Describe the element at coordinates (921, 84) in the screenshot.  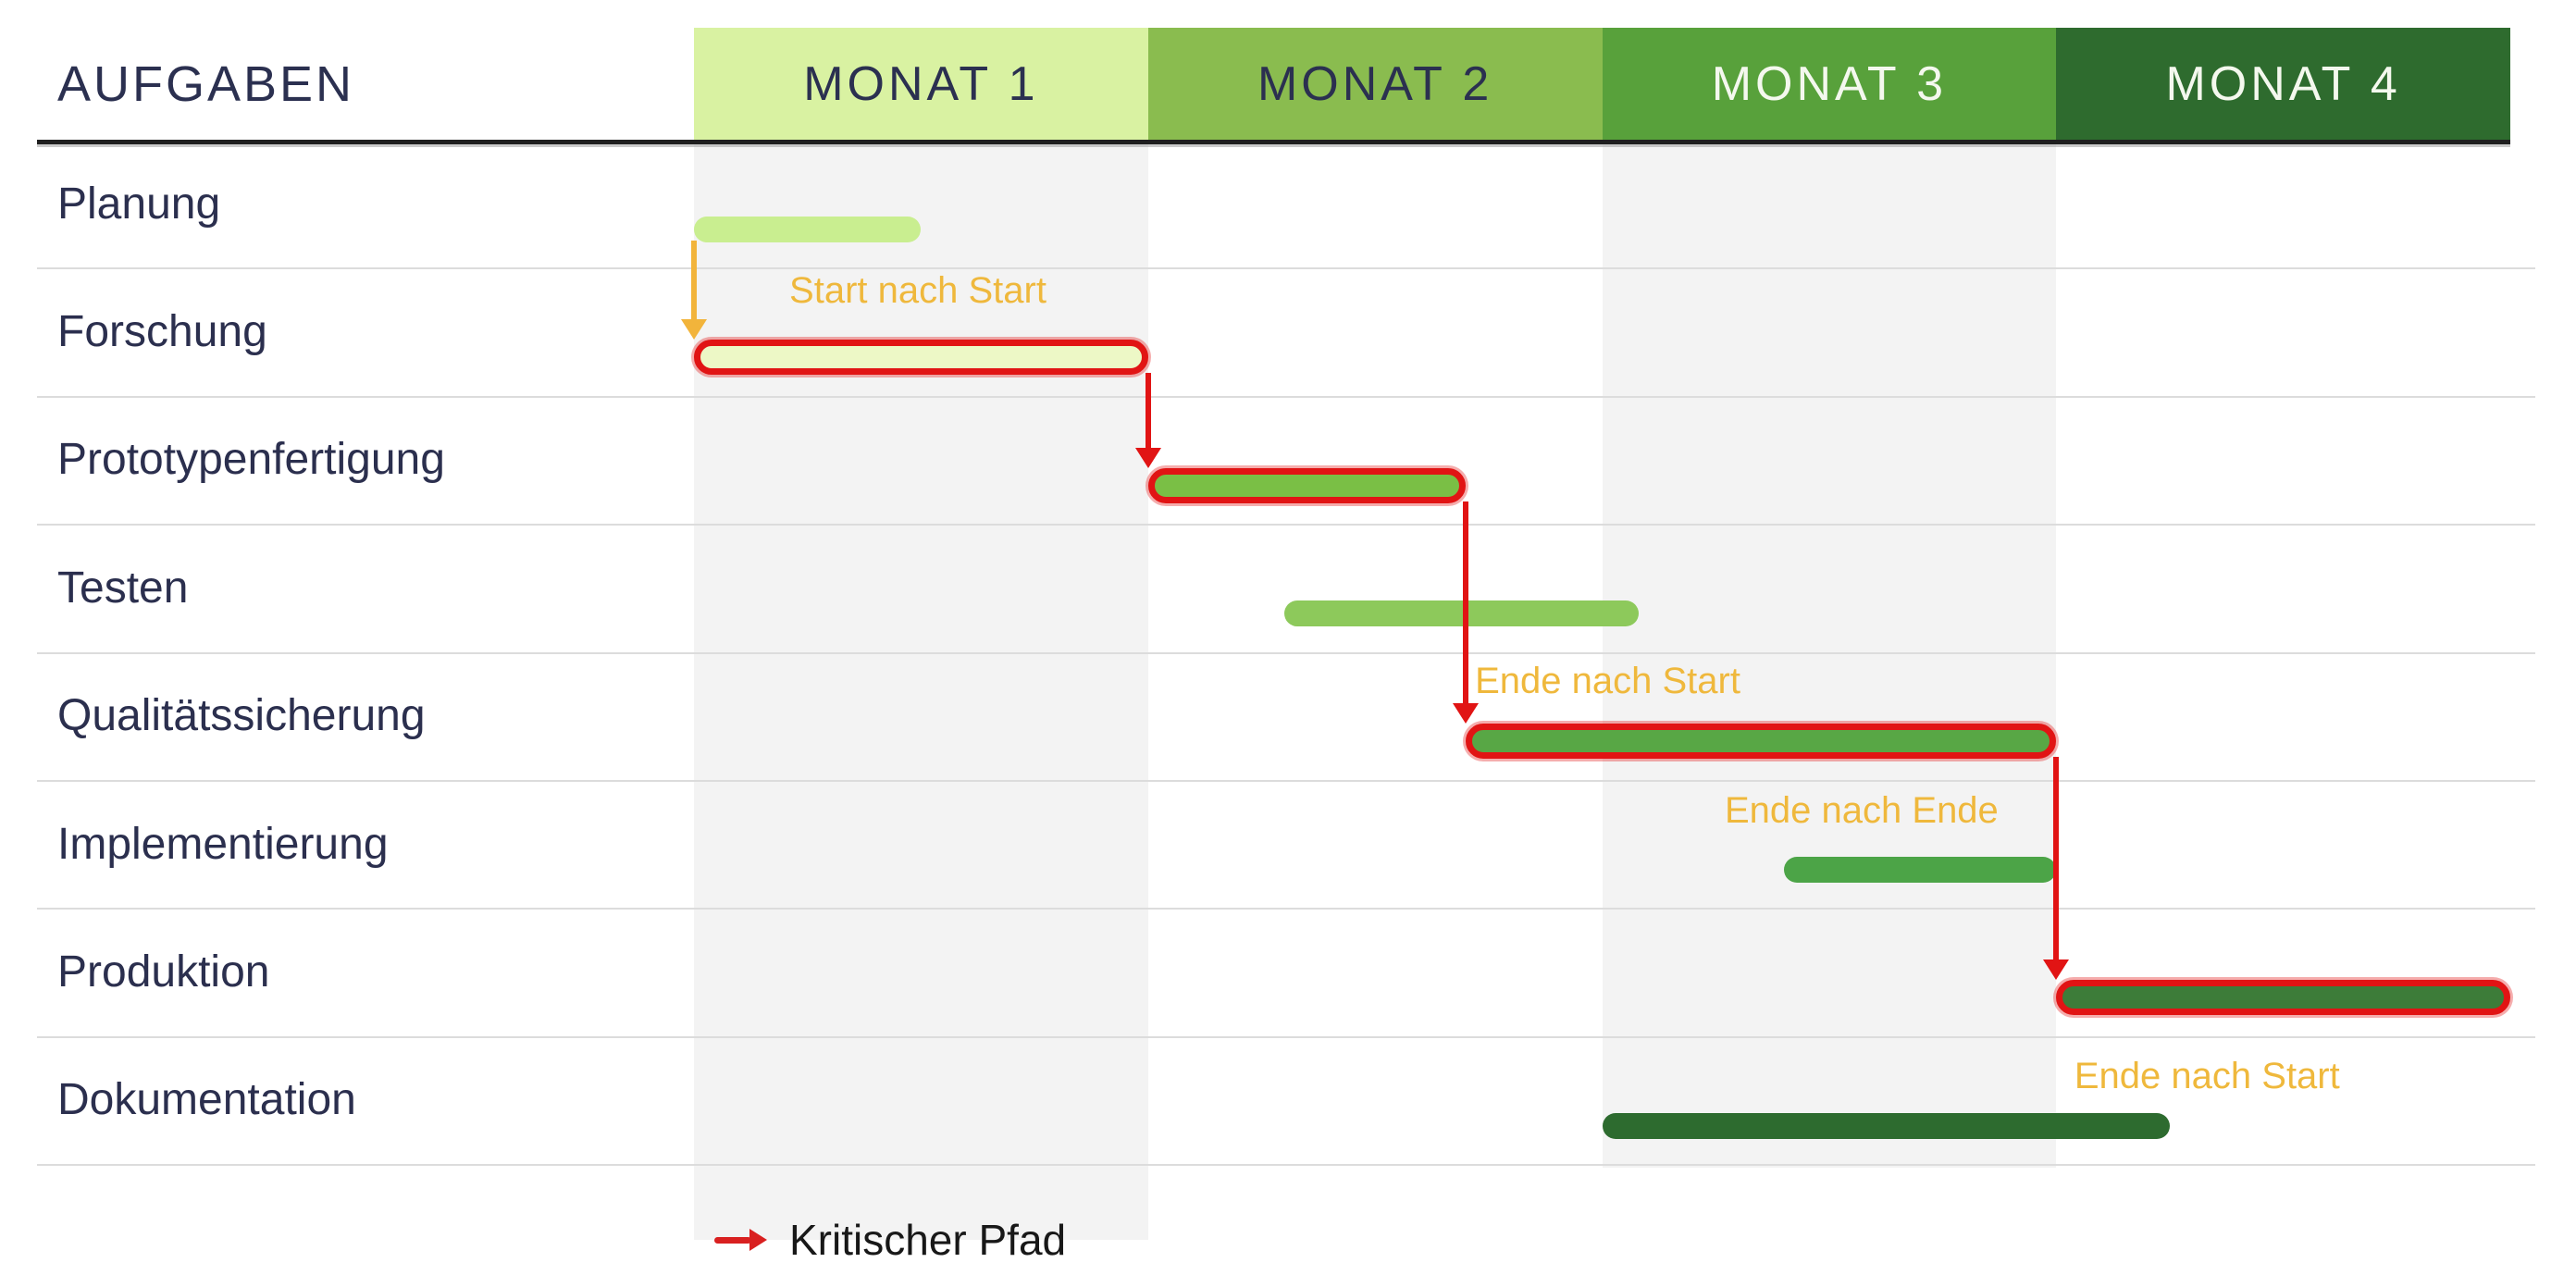
I see `month-header: MONAT 1` at that location.